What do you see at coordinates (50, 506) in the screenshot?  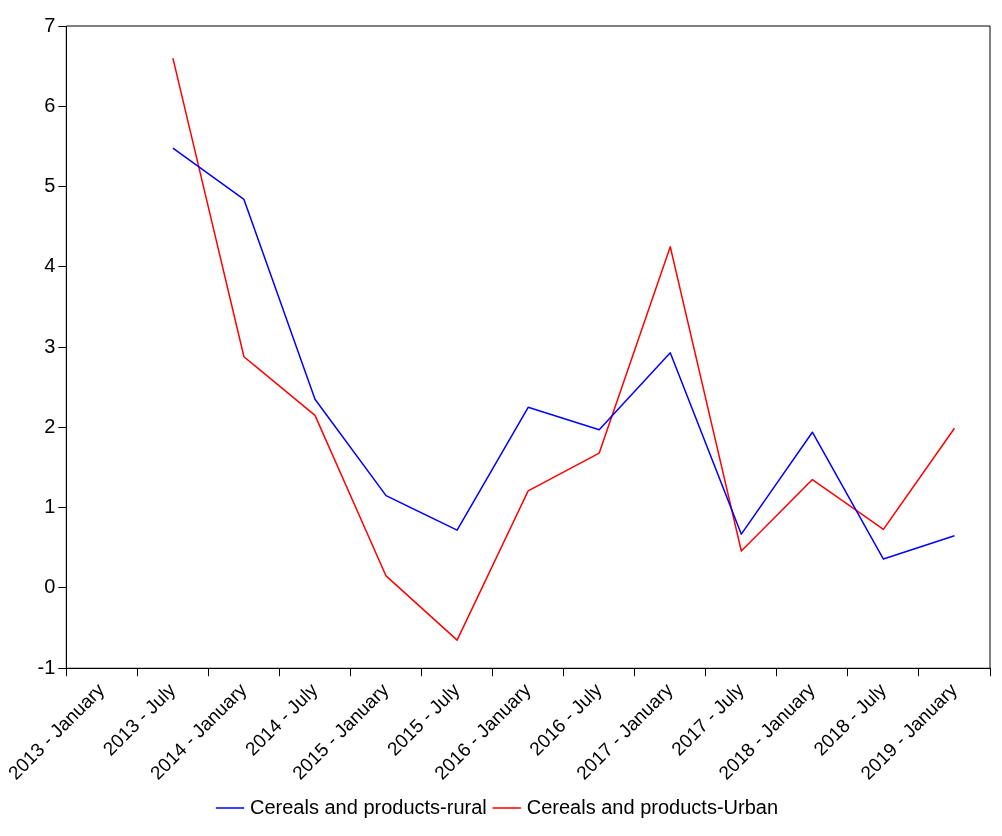 I see `y-tick-label: 1` at bounding box center [50, 506].